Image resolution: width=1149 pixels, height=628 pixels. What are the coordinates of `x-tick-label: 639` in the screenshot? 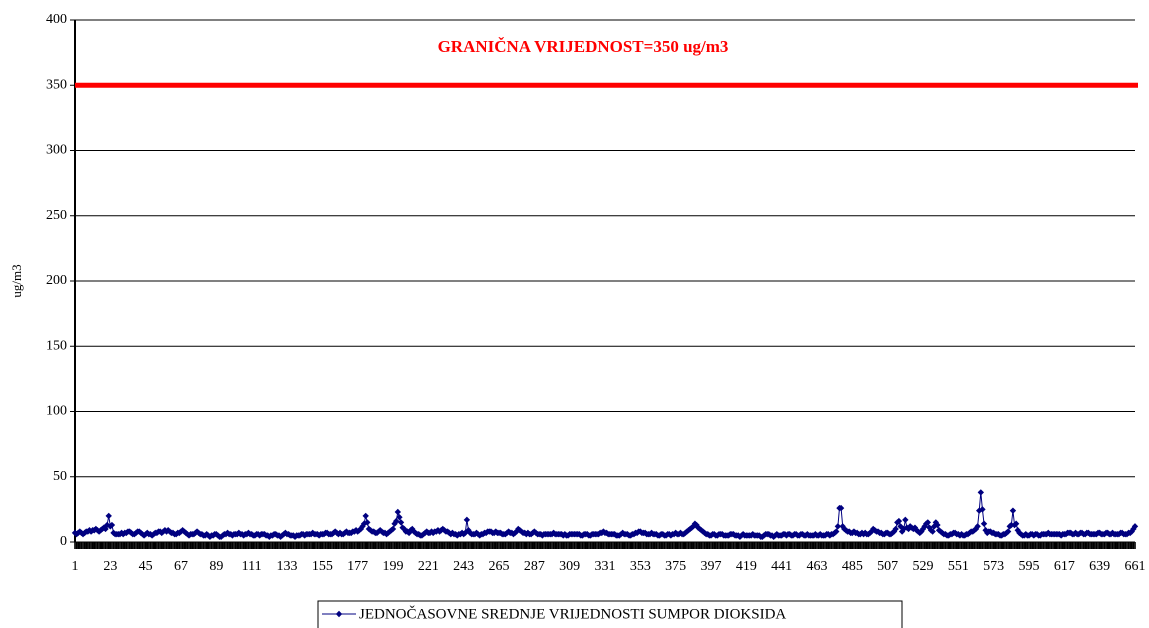 It's located at (1099, 566).